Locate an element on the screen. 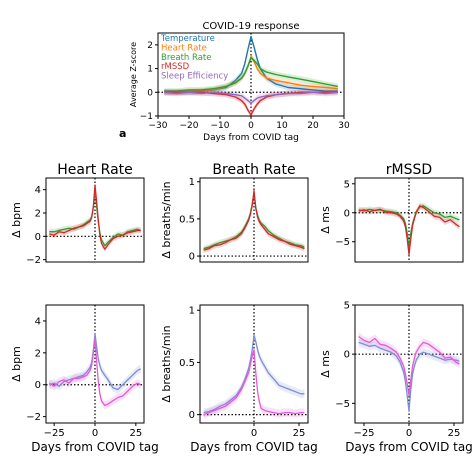  legend-entry: Breath Rate is located at coordinates (186, 58).